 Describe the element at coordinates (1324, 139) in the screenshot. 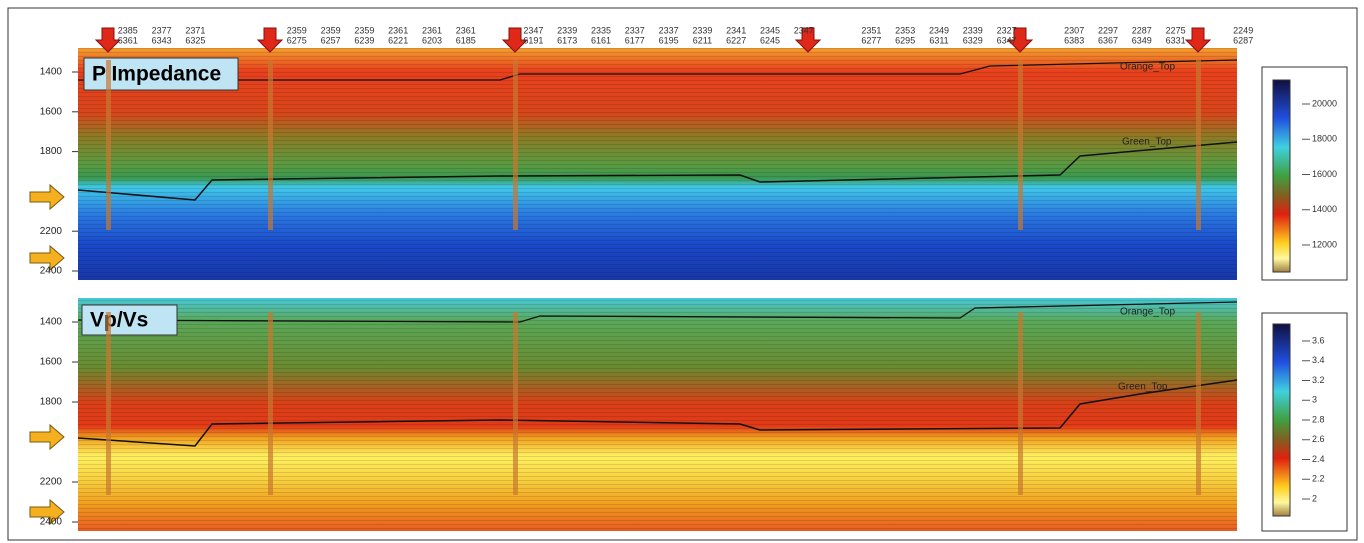

I see `colorbar-tick-label: 18000` at that location.